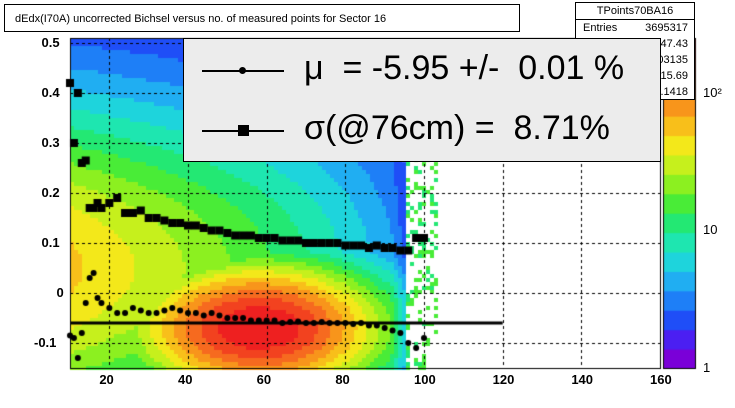  Describe the element at coordinates (712, 92) in the screenshot. I see `colorbar-tick-label: 10²` at that location.